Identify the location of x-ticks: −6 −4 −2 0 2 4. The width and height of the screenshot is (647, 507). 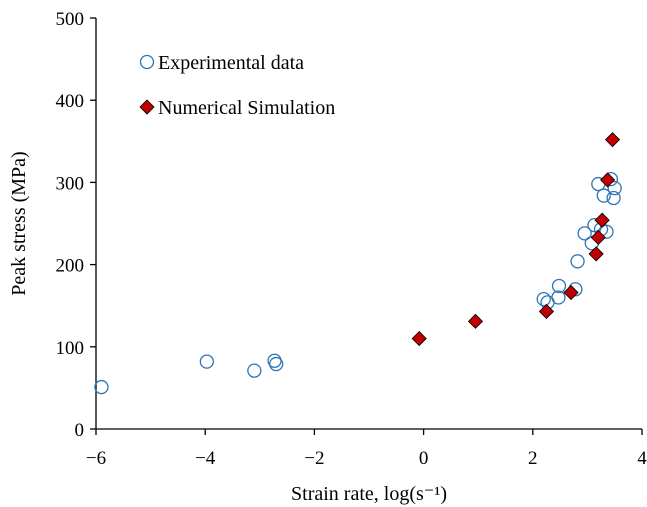
(366, 449).